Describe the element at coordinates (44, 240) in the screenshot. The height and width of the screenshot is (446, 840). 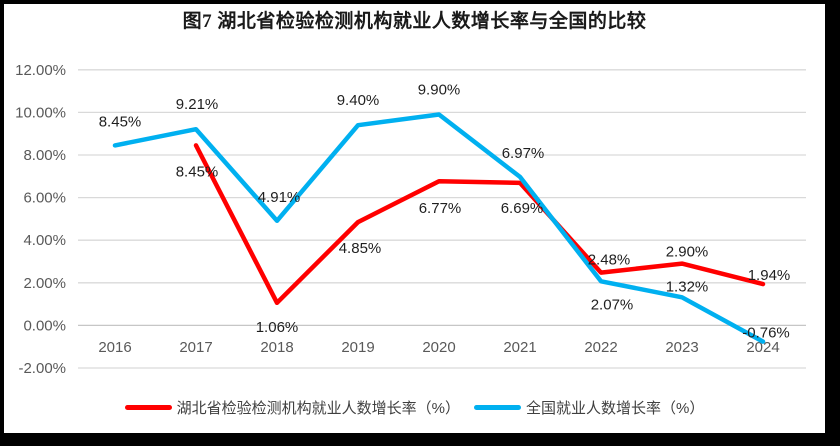
I see `y-axis-tick-label: 4.00%` at that location.